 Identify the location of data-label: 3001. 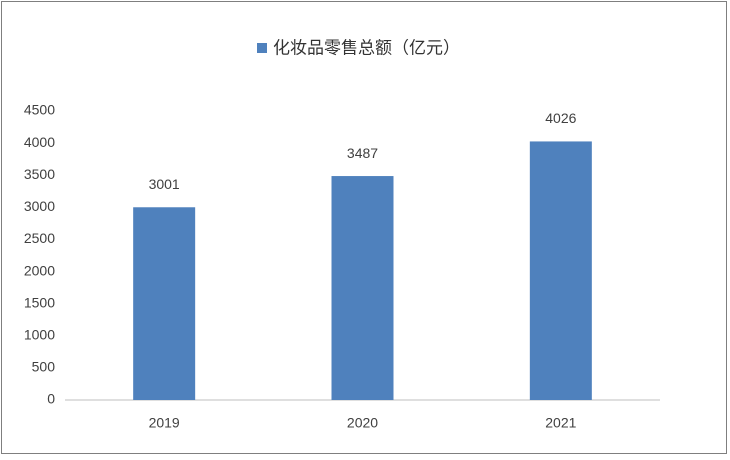
(164, 184).